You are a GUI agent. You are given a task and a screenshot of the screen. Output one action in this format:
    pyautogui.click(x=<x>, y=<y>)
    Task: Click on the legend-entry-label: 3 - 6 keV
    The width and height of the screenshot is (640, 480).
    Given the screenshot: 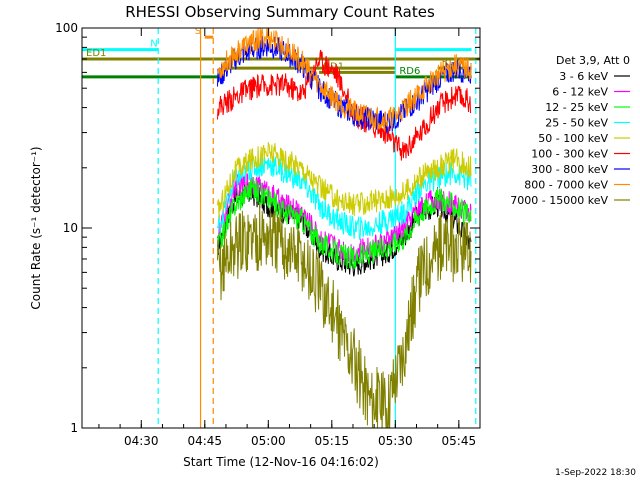 What is the action you would take?
    pyautogui.click(x=583, y=76)
    